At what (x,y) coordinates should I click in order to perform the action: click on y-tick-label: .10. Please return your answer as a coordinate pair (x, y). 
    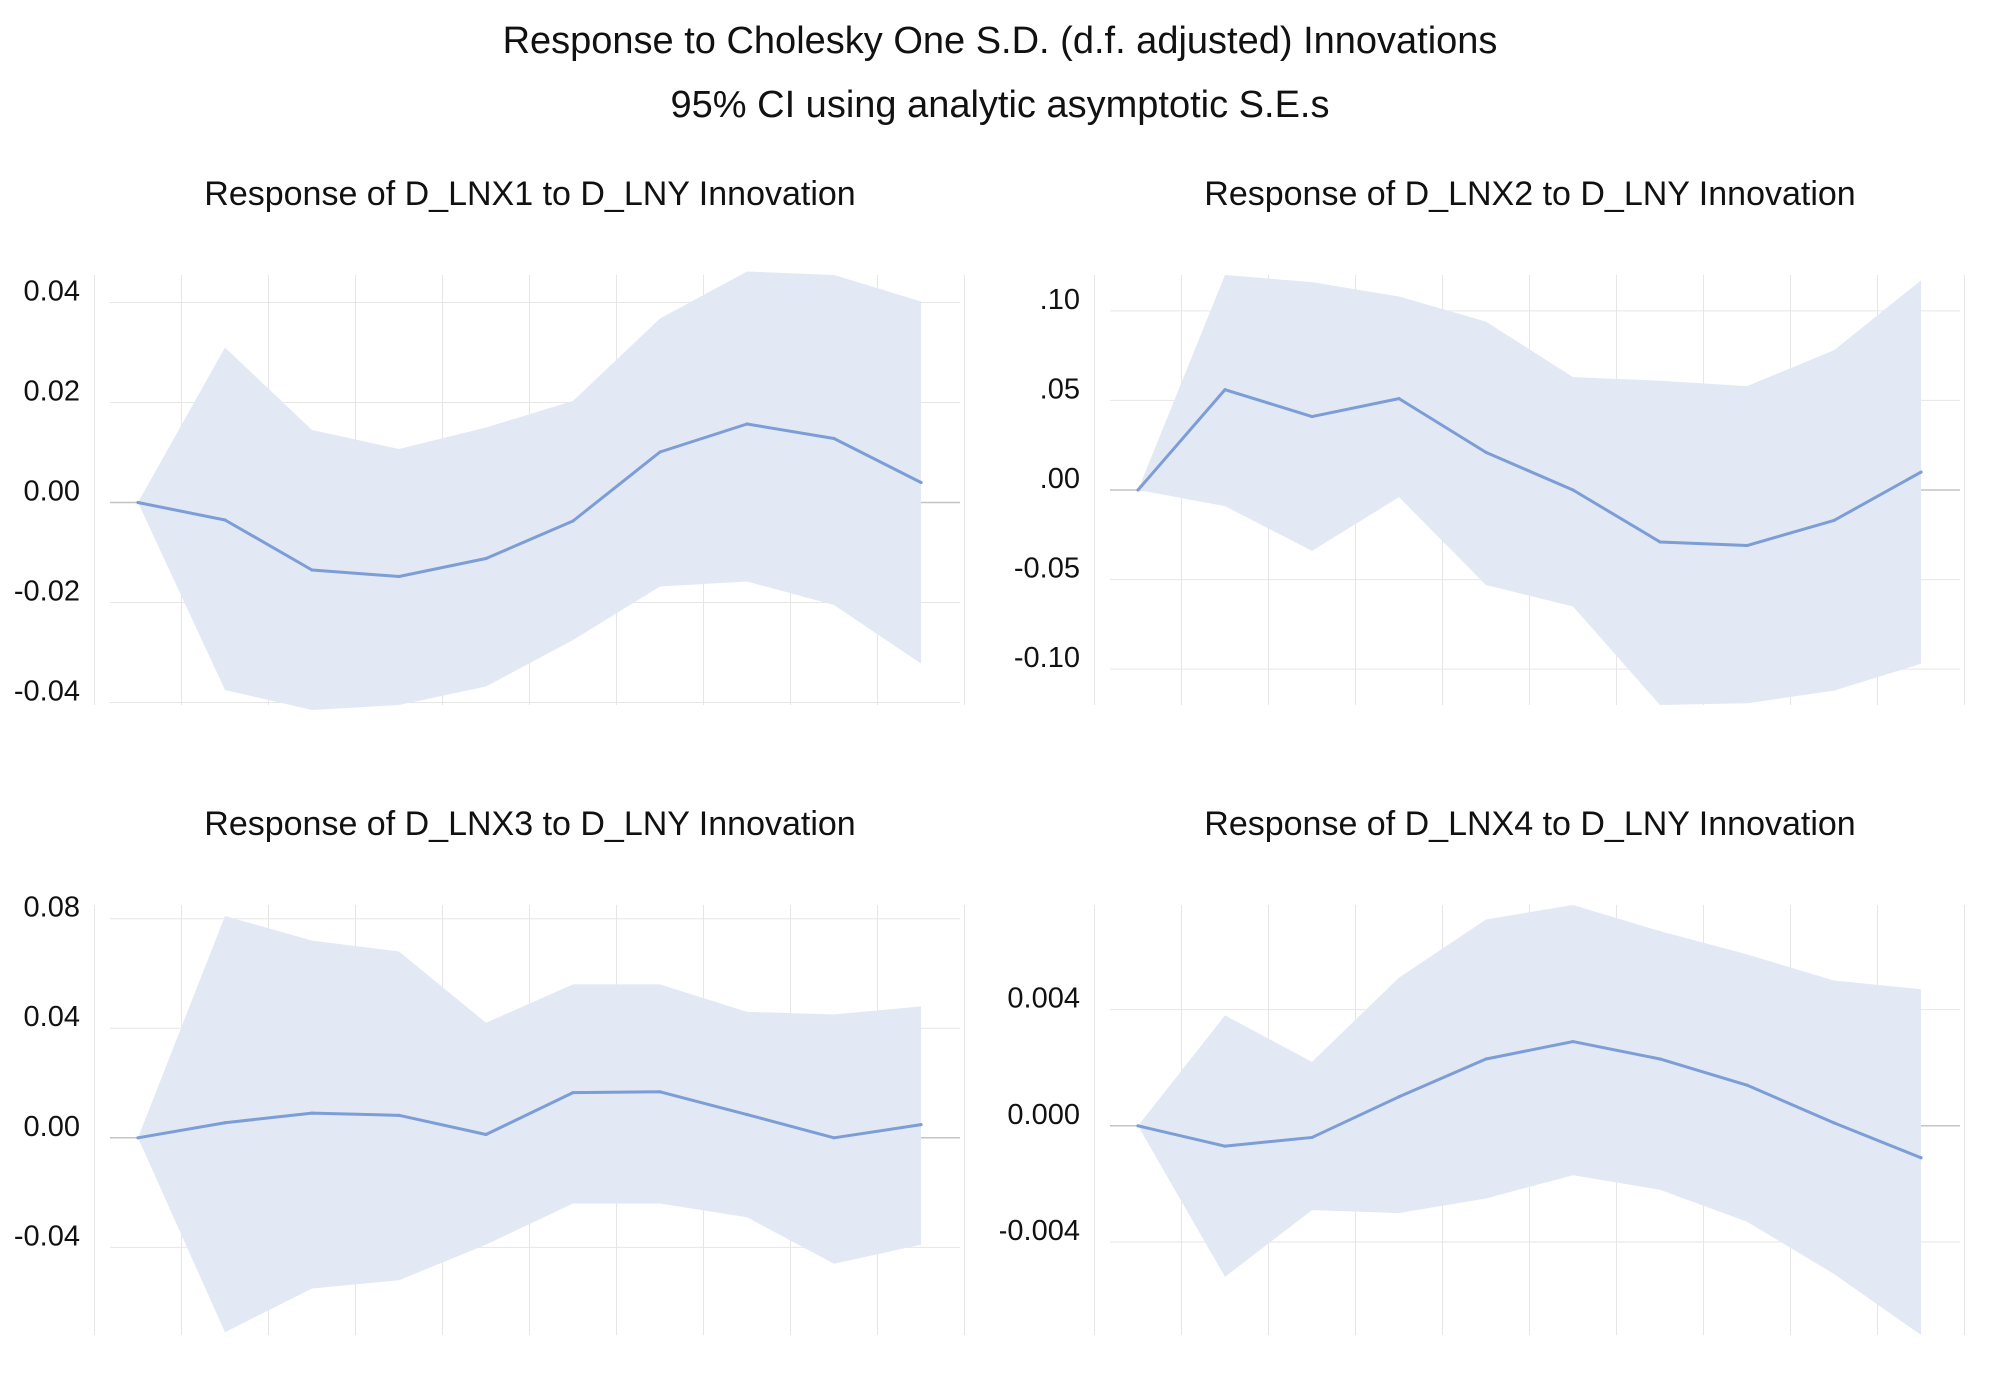
    Looking at the image, I should click on (1060, 300).